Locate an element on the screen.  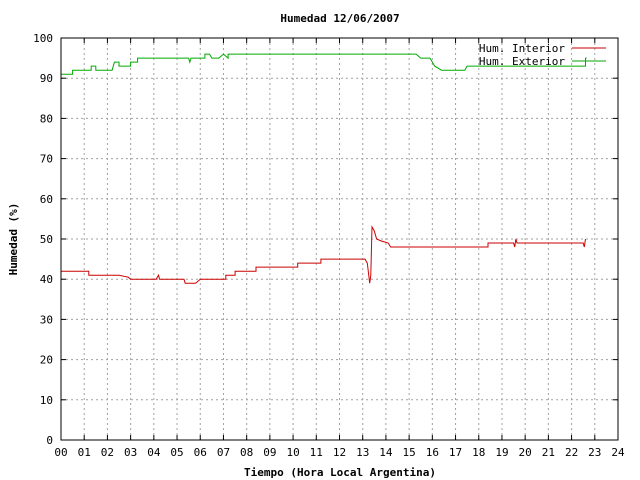
x-tick-label: 06 is located at coordinates (200, 452).